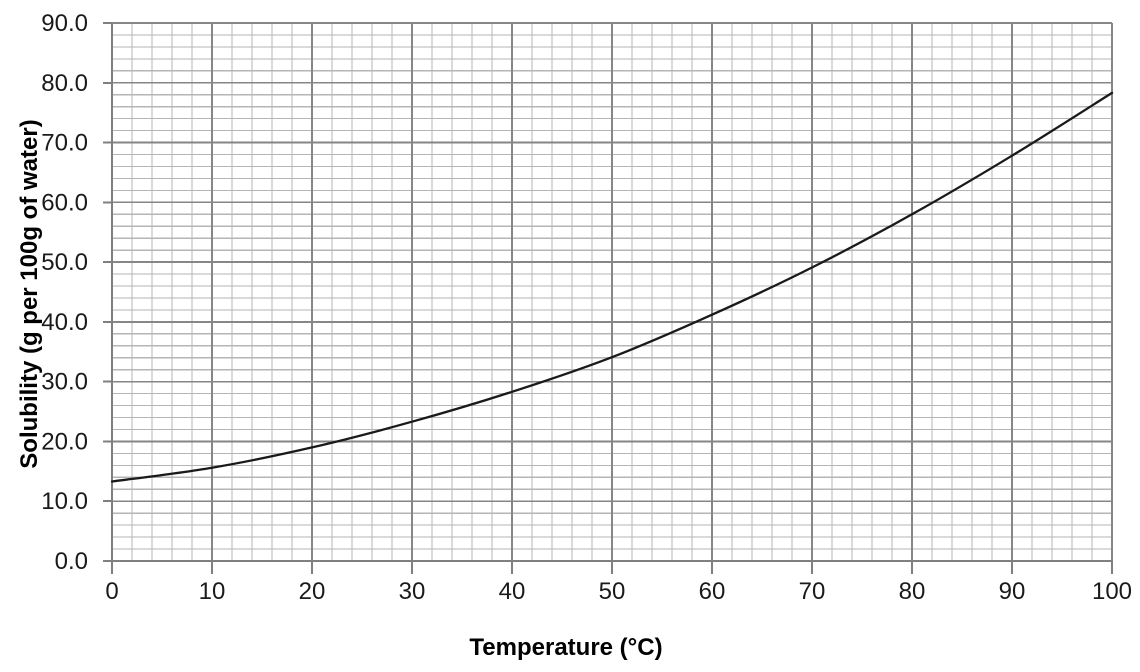 The height and width of the screenshot is (672, 1140). What do you see at coordinates (71, 561) in the screenshot?
I see `y-tick-label: 0.0` at bounding box center [71, 561].